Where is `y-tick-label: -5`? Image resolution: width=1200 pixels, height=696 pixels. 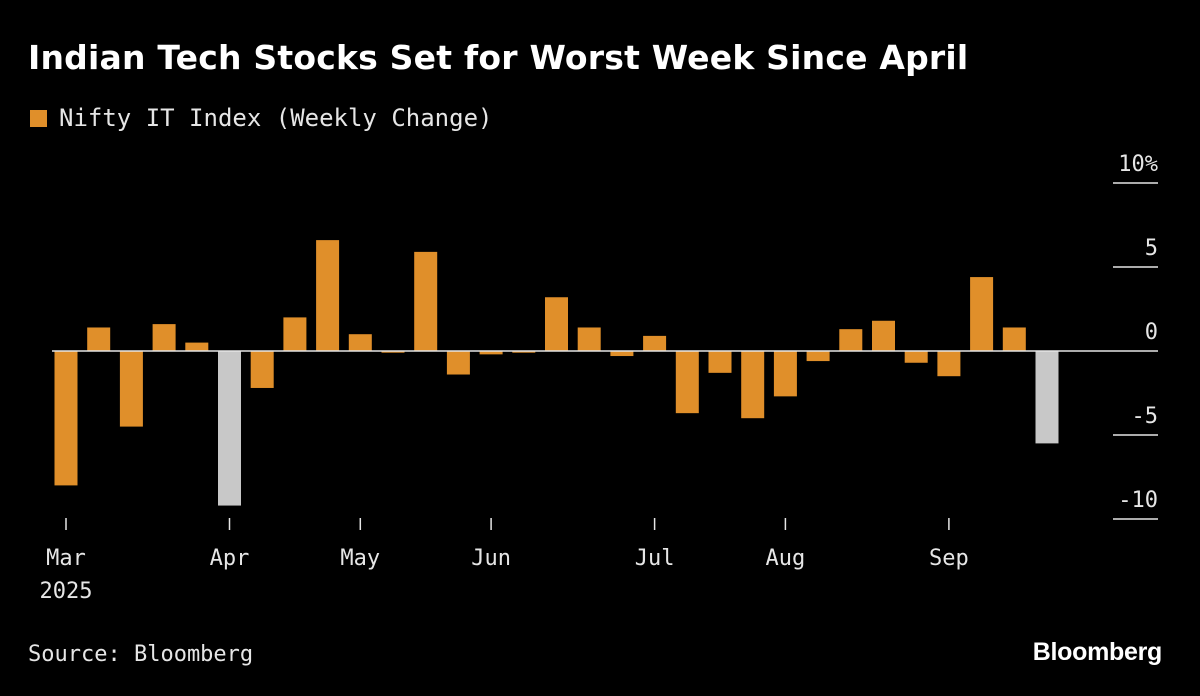 y-tick-label: -5 is located at coordinates (1145, 416).